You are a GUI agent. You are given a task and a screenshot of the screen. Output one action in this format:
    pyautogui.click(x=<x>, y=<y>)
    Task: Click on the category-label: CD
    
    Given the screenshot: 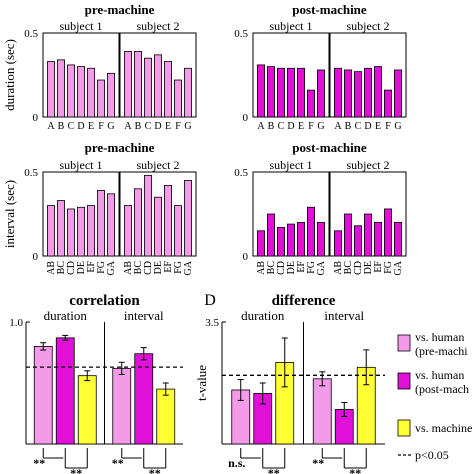 What is the action you would take?
    pyautogui.click(x=281, y=268)
    